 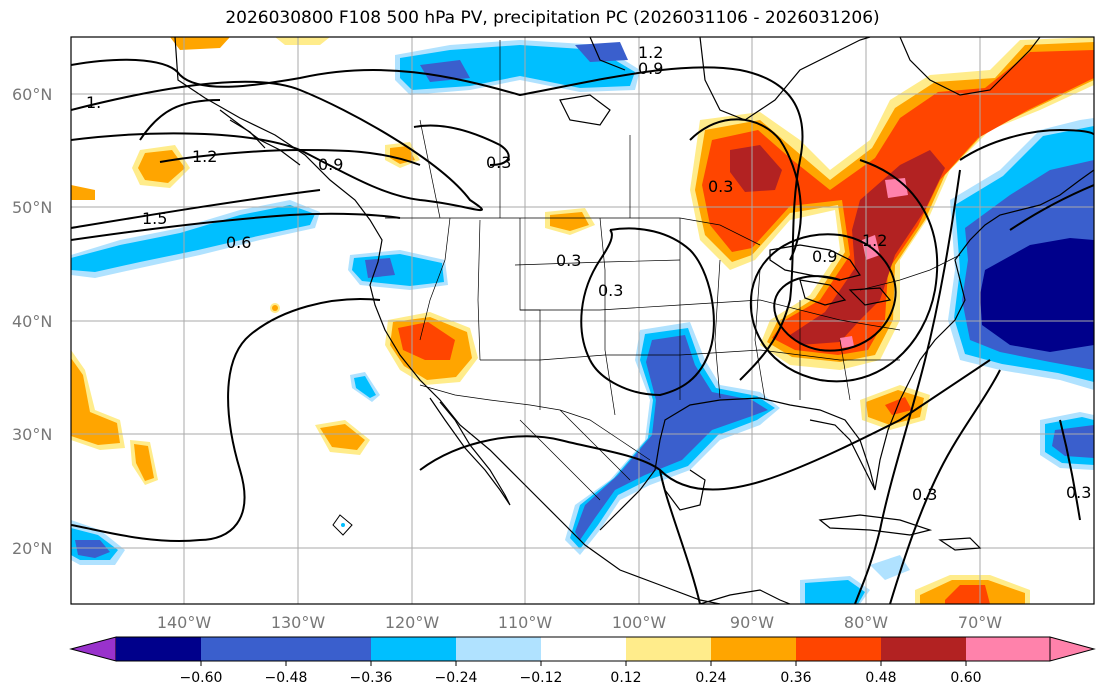 I want to click on contour-label: 1., so click(x=93, y=102).